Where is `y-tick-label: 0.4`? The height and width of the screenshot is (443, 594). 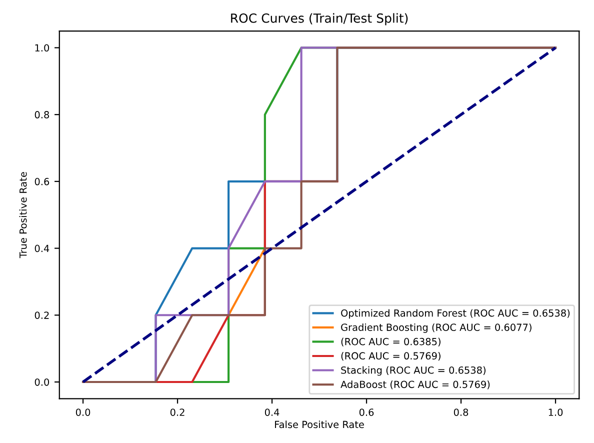 y-tick-label: 0.4 is located at coordinates (42, 248).